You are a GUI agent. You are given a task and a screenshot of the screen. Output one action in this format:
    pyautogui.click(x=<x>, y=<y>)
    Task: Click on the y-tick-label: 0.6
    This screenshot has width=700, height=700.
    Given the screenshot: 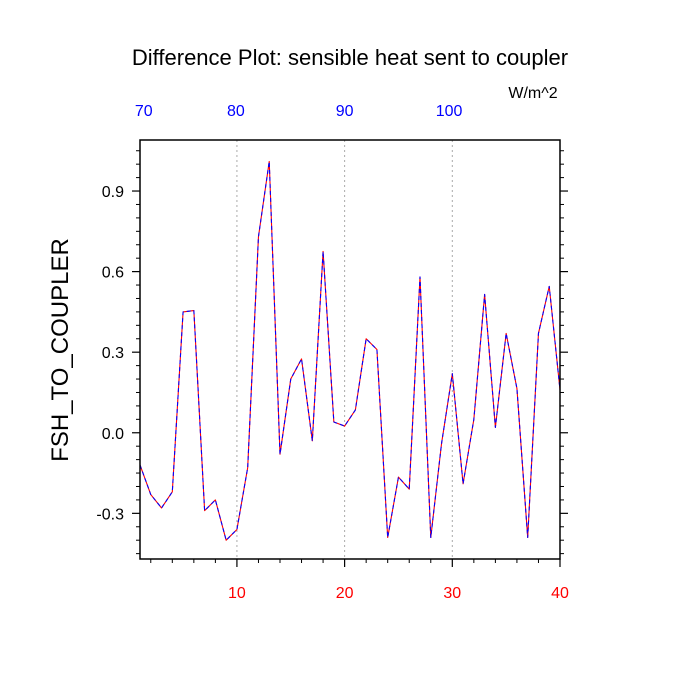 What is the action you would take?
    pyautogui.click(x=113, y=273)
    